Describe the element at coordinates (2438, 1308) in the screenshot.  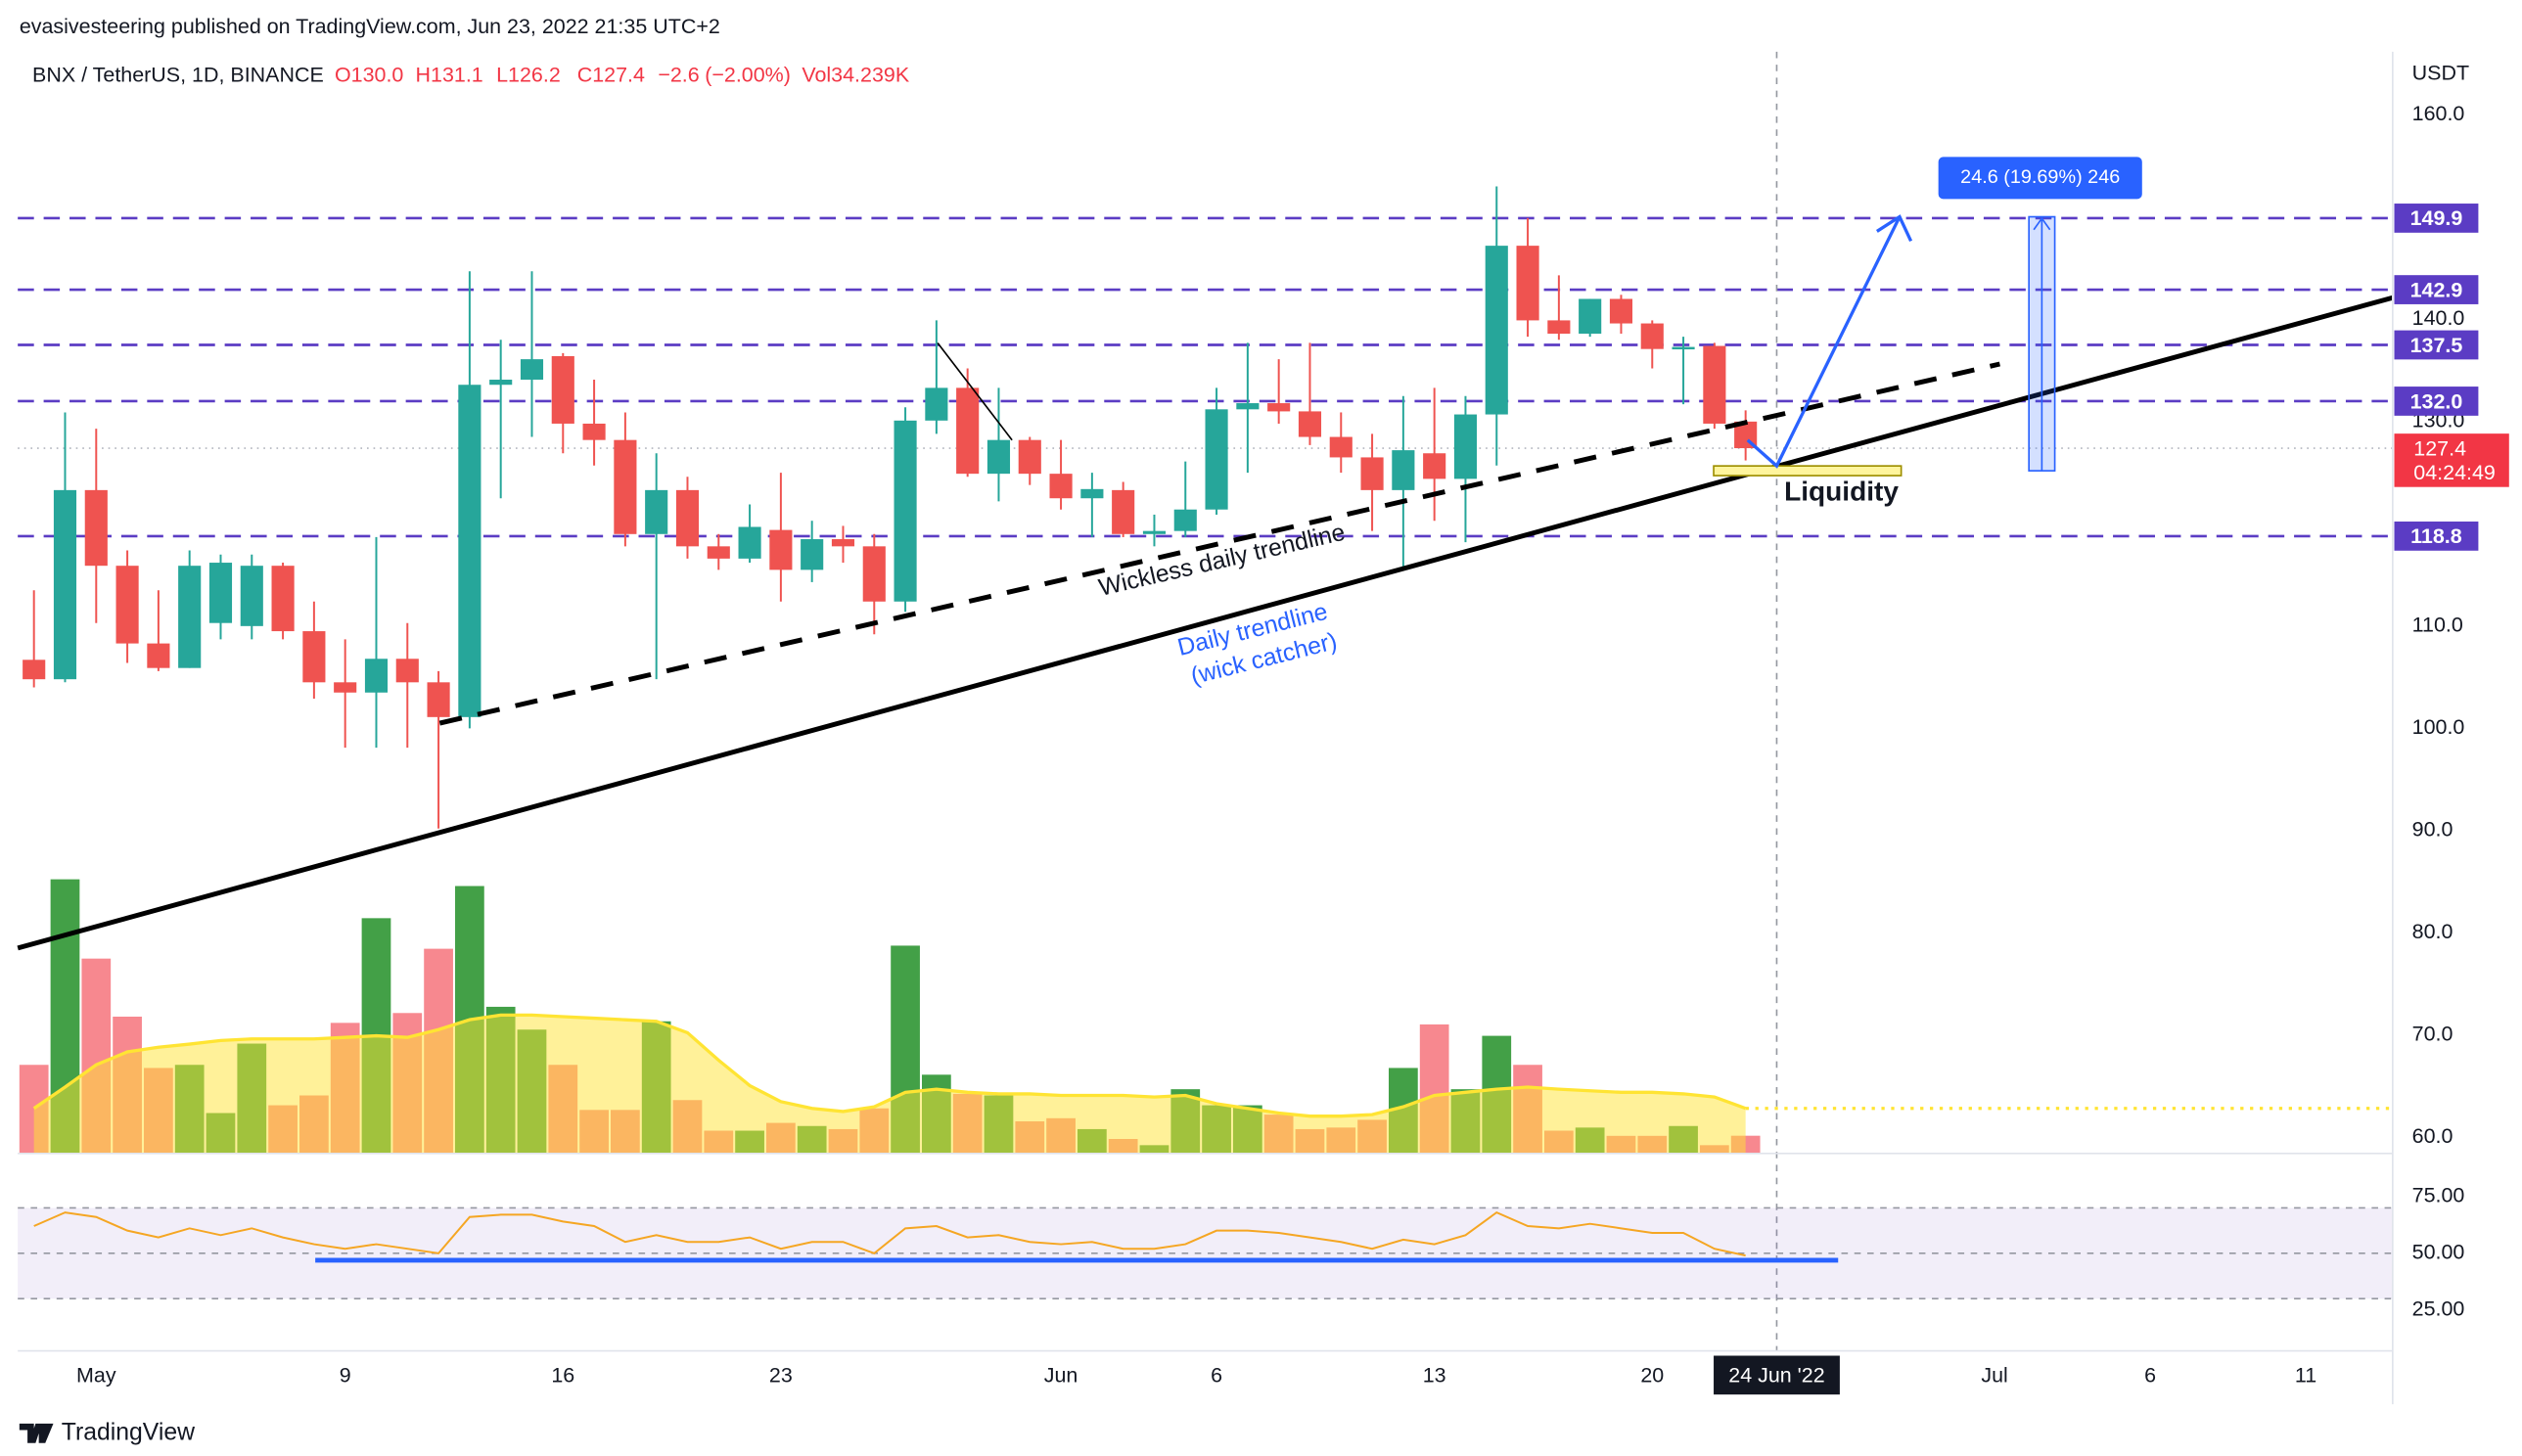
I see `rsi-tick-label: 25.00` at that location.